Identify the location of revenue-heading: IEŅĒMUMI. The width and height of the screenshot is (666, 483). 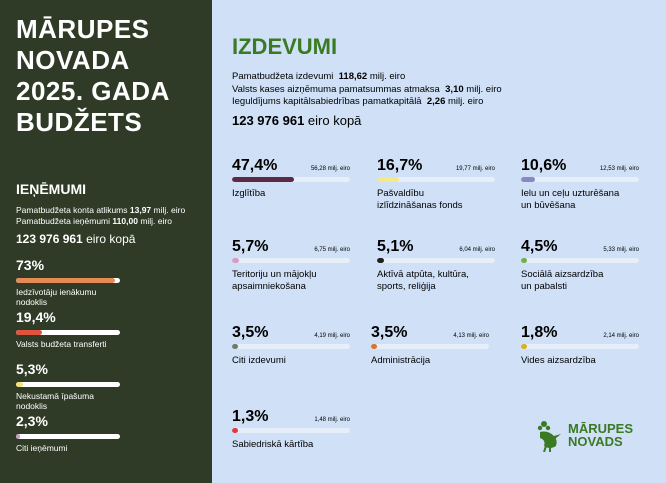
(51, 189).